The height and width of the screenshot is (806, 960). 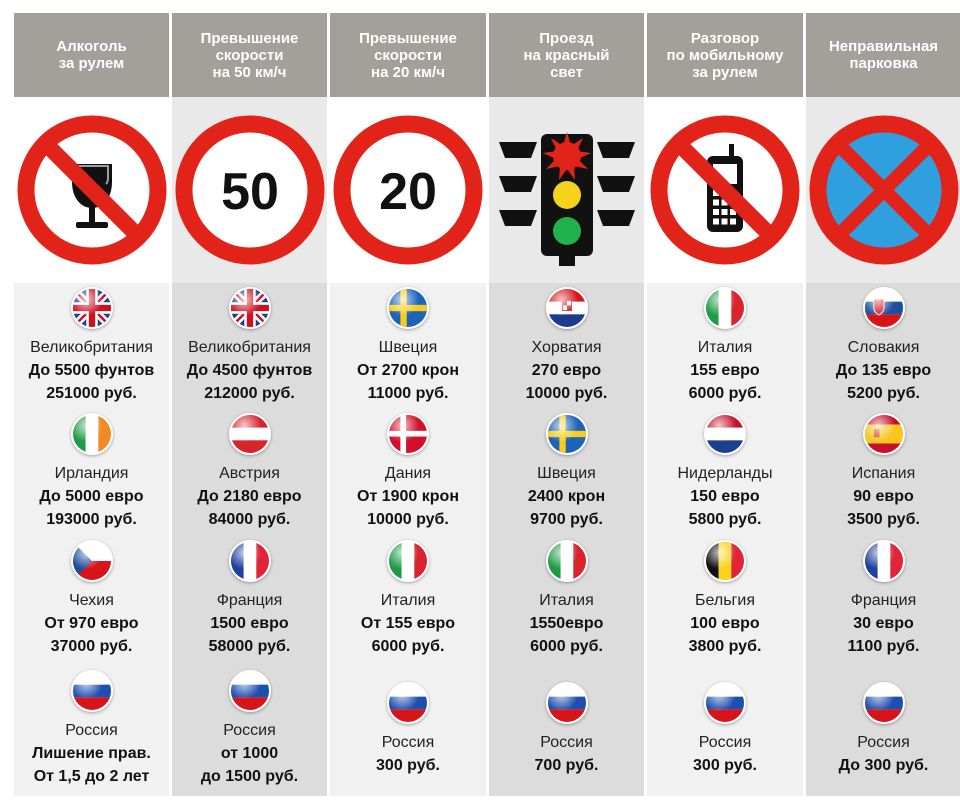 What do you see at coordinates (883, 496) in the screenshot?
I see `fine-amount: 90 евро` at bounding box center [883, 496].